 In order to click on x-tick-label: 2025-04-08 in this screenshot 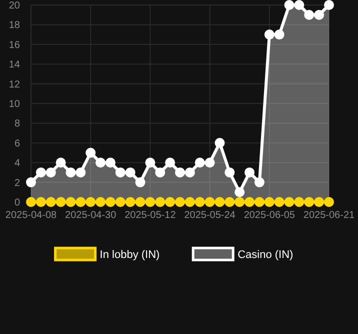, I will do `click(31, 215)`.